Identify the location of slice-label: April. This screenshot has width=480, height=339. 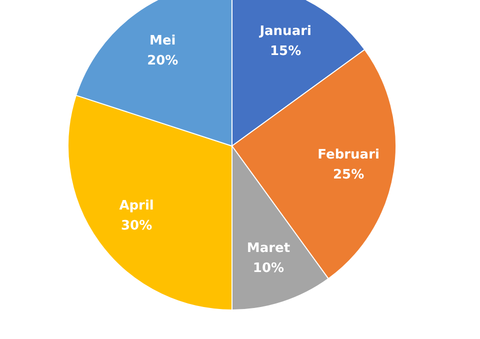
(136, 206).